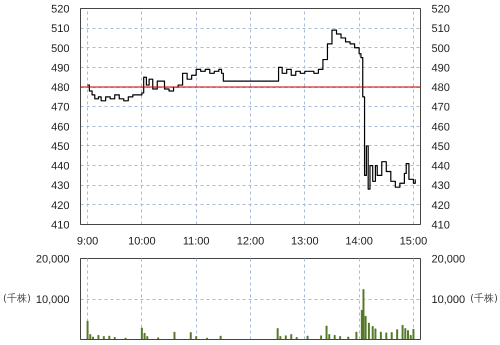 The image size is (500, 345). What do you see at coordinates (359, 242) in the screenshot?
I see `x-tick-label: 14:00` at bounding box center [359, 242].